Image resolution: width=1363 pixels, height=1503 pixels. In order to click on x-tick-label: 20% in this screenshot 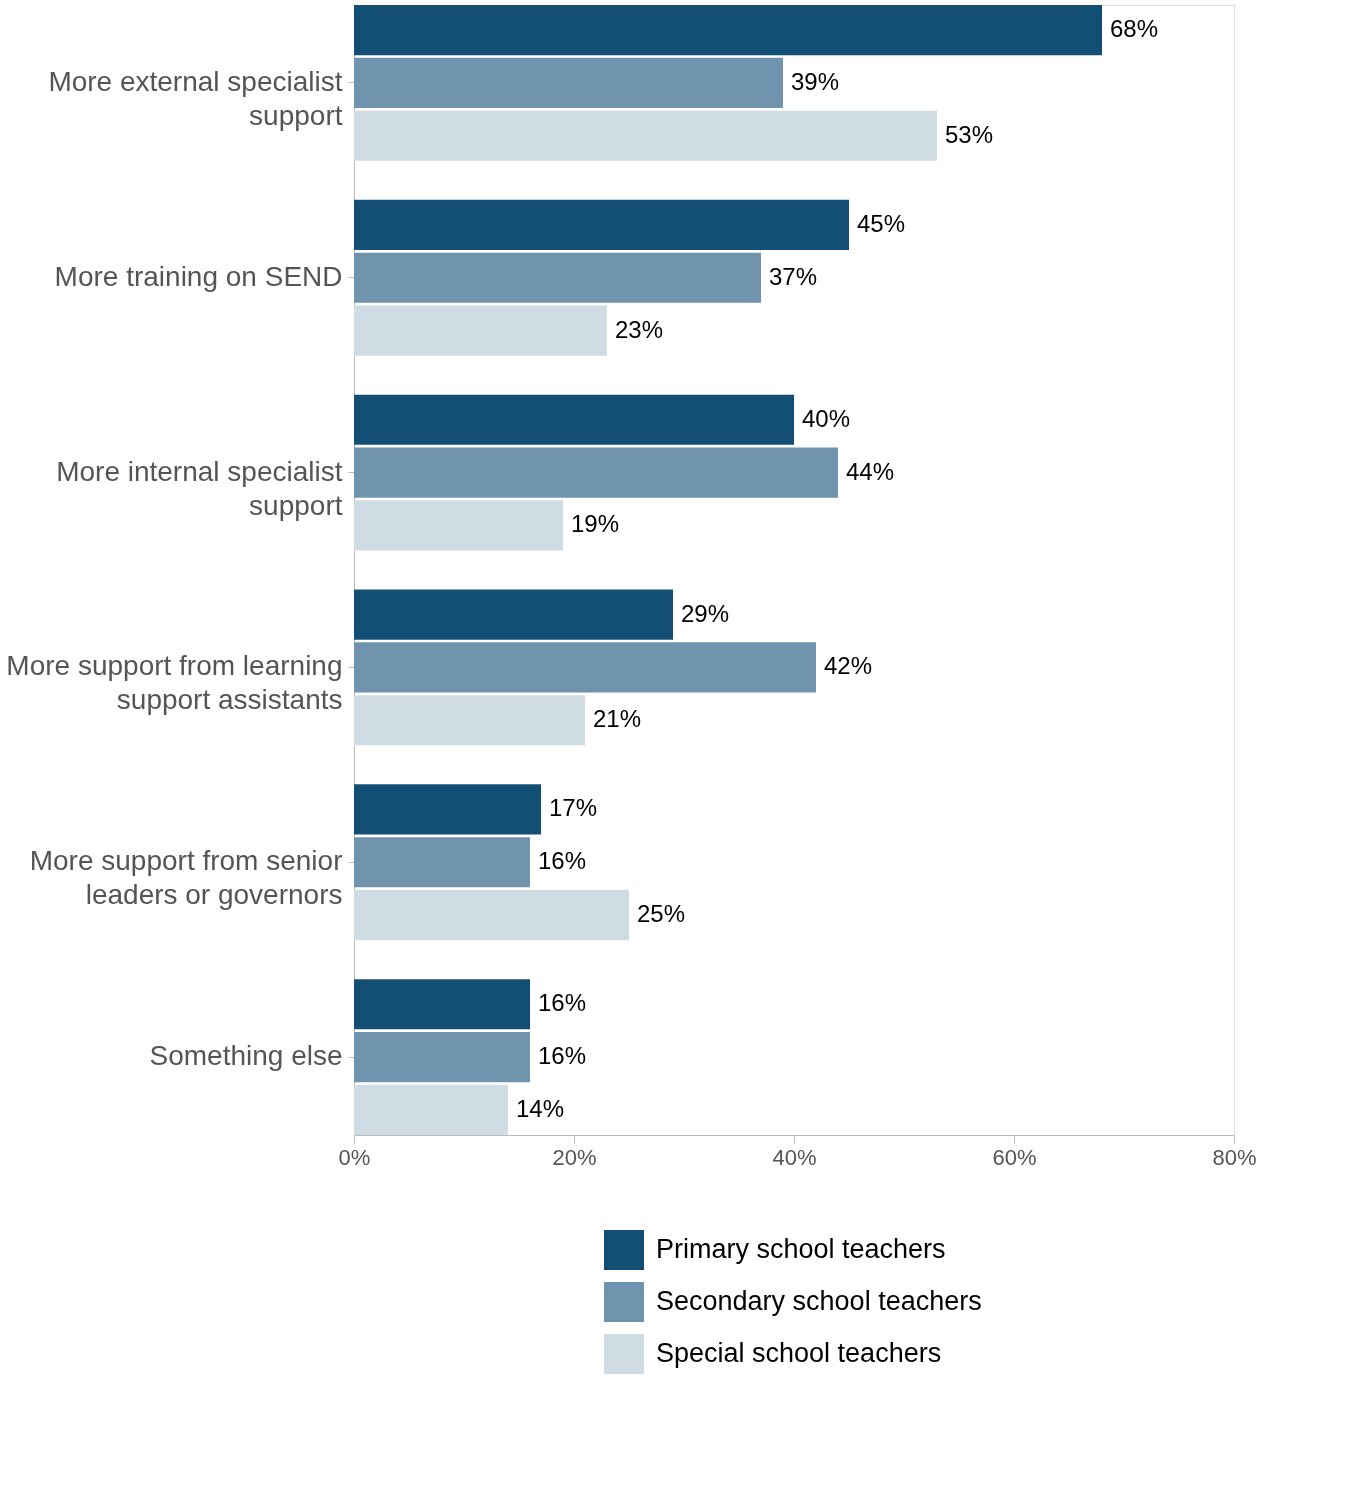, I will do `click(574, 1157)`.